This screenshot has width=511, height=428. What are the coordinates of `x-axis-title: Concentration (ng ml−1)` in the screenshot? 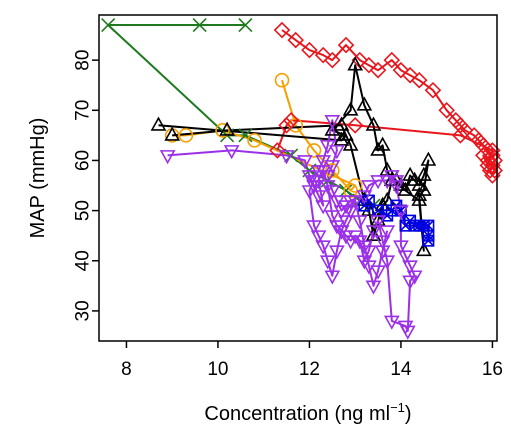 It's located at (307, 412).